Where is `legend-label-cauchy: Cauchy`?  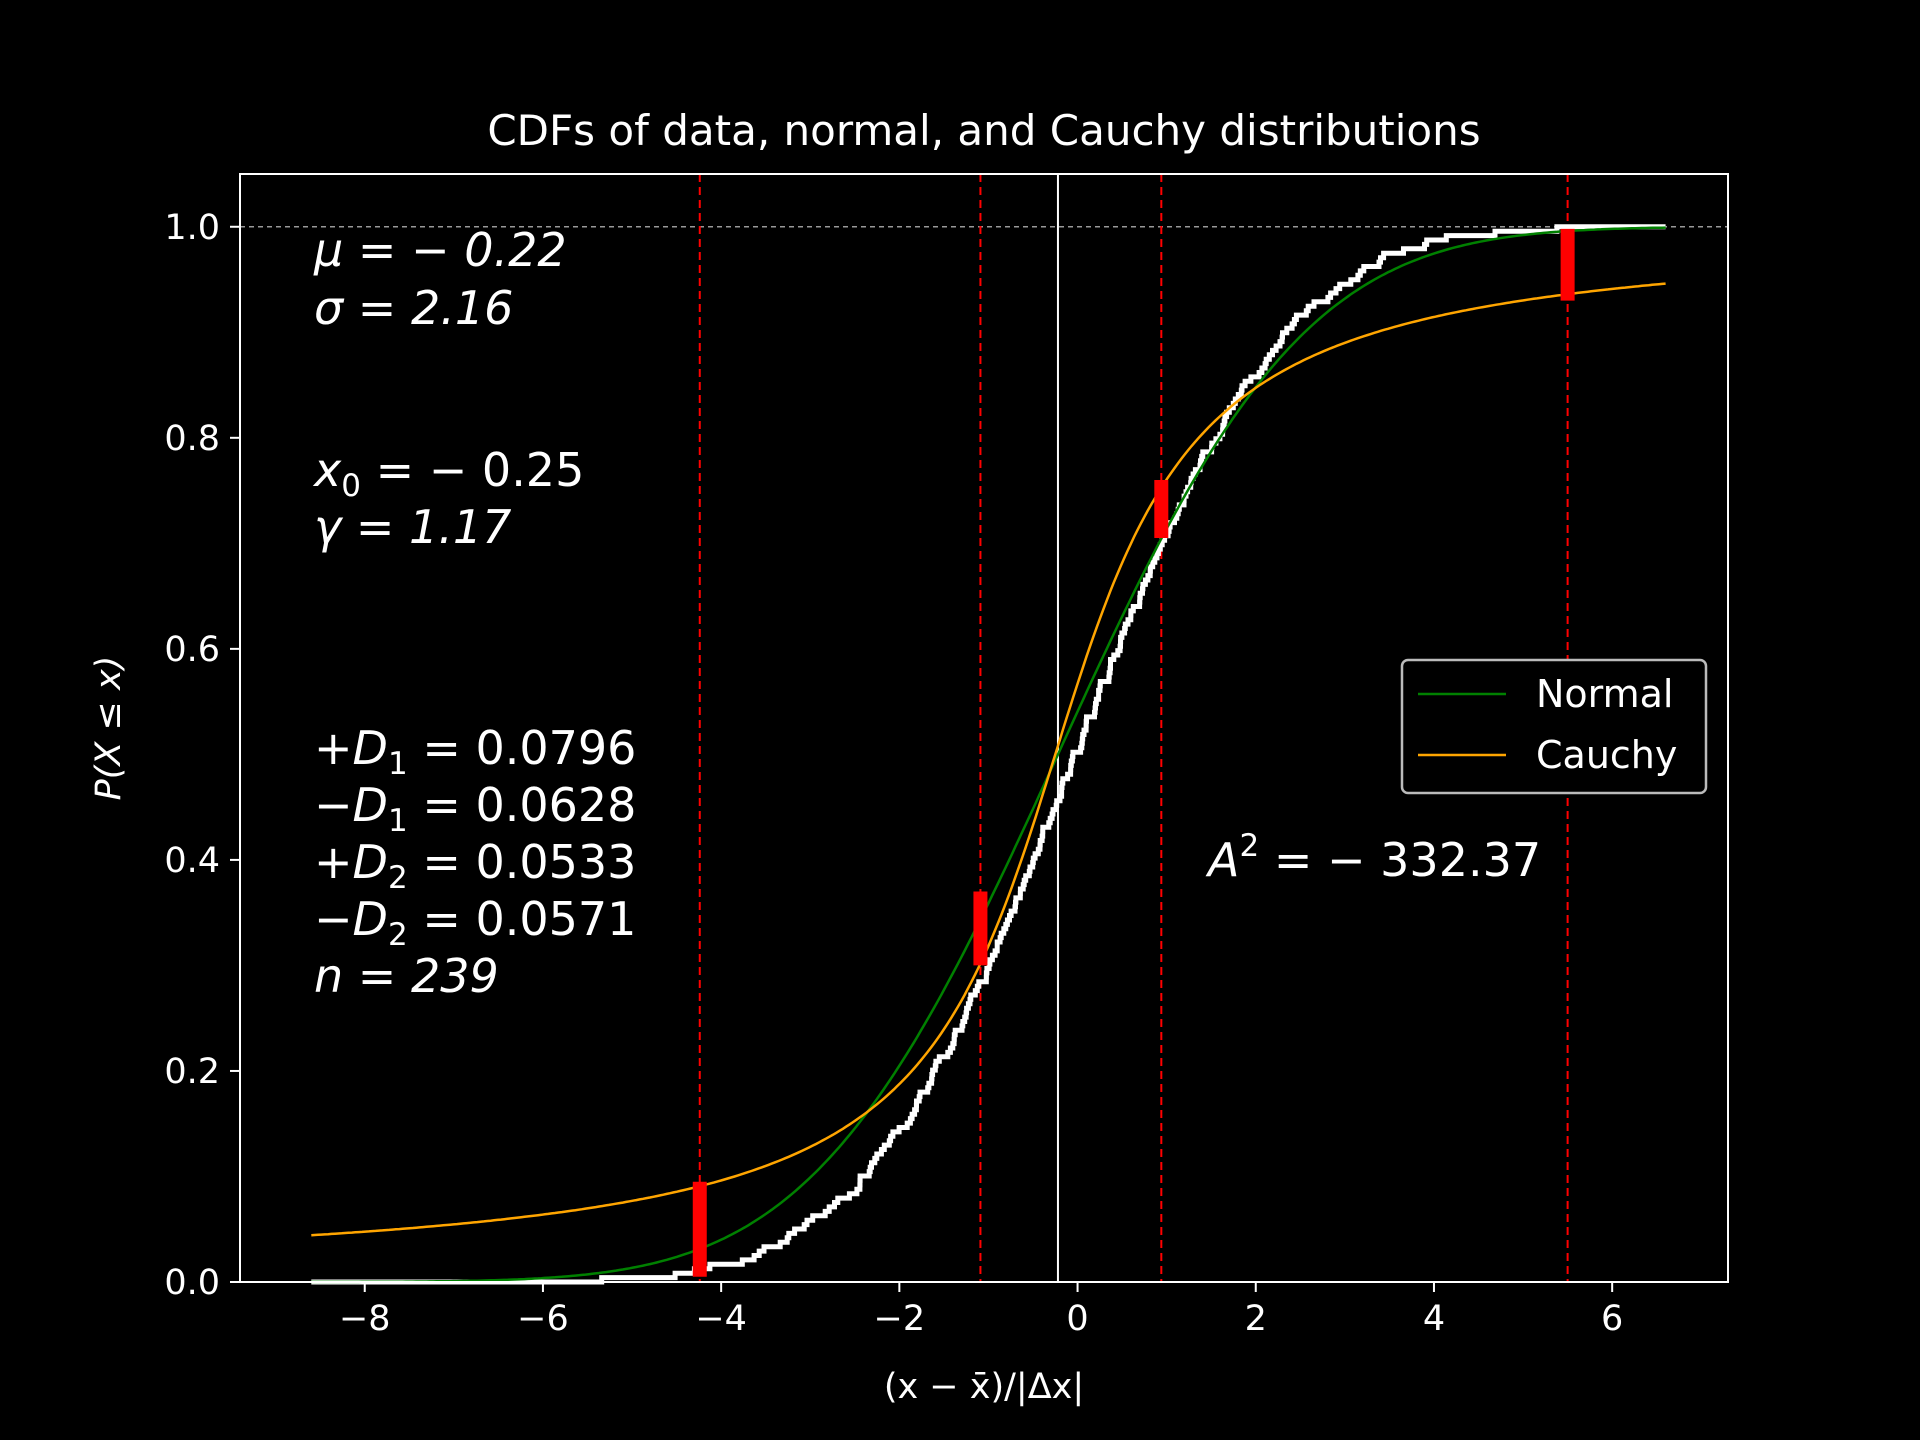
legend-label-cauchy: Cauchy is located at coordinates (1606, 755).